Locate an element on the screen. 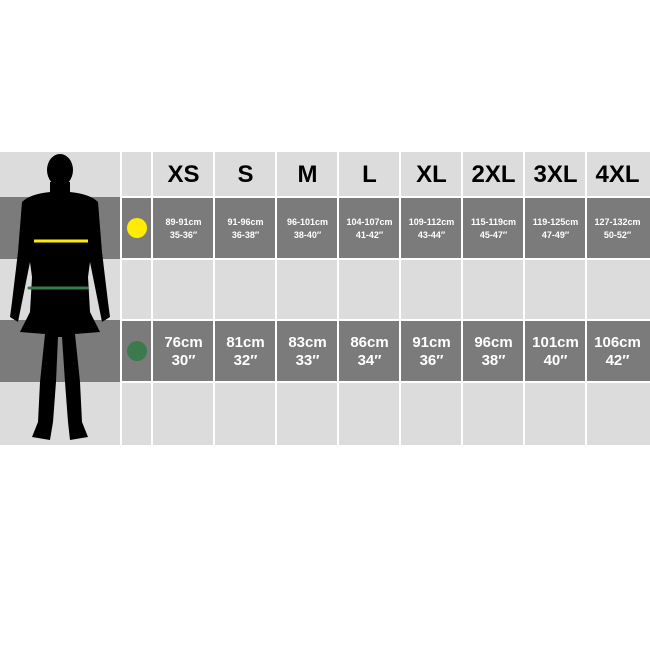 The width and height of the screenshot is (650, 650). waist-cm: 86cm is located at coordinates (369, 342).